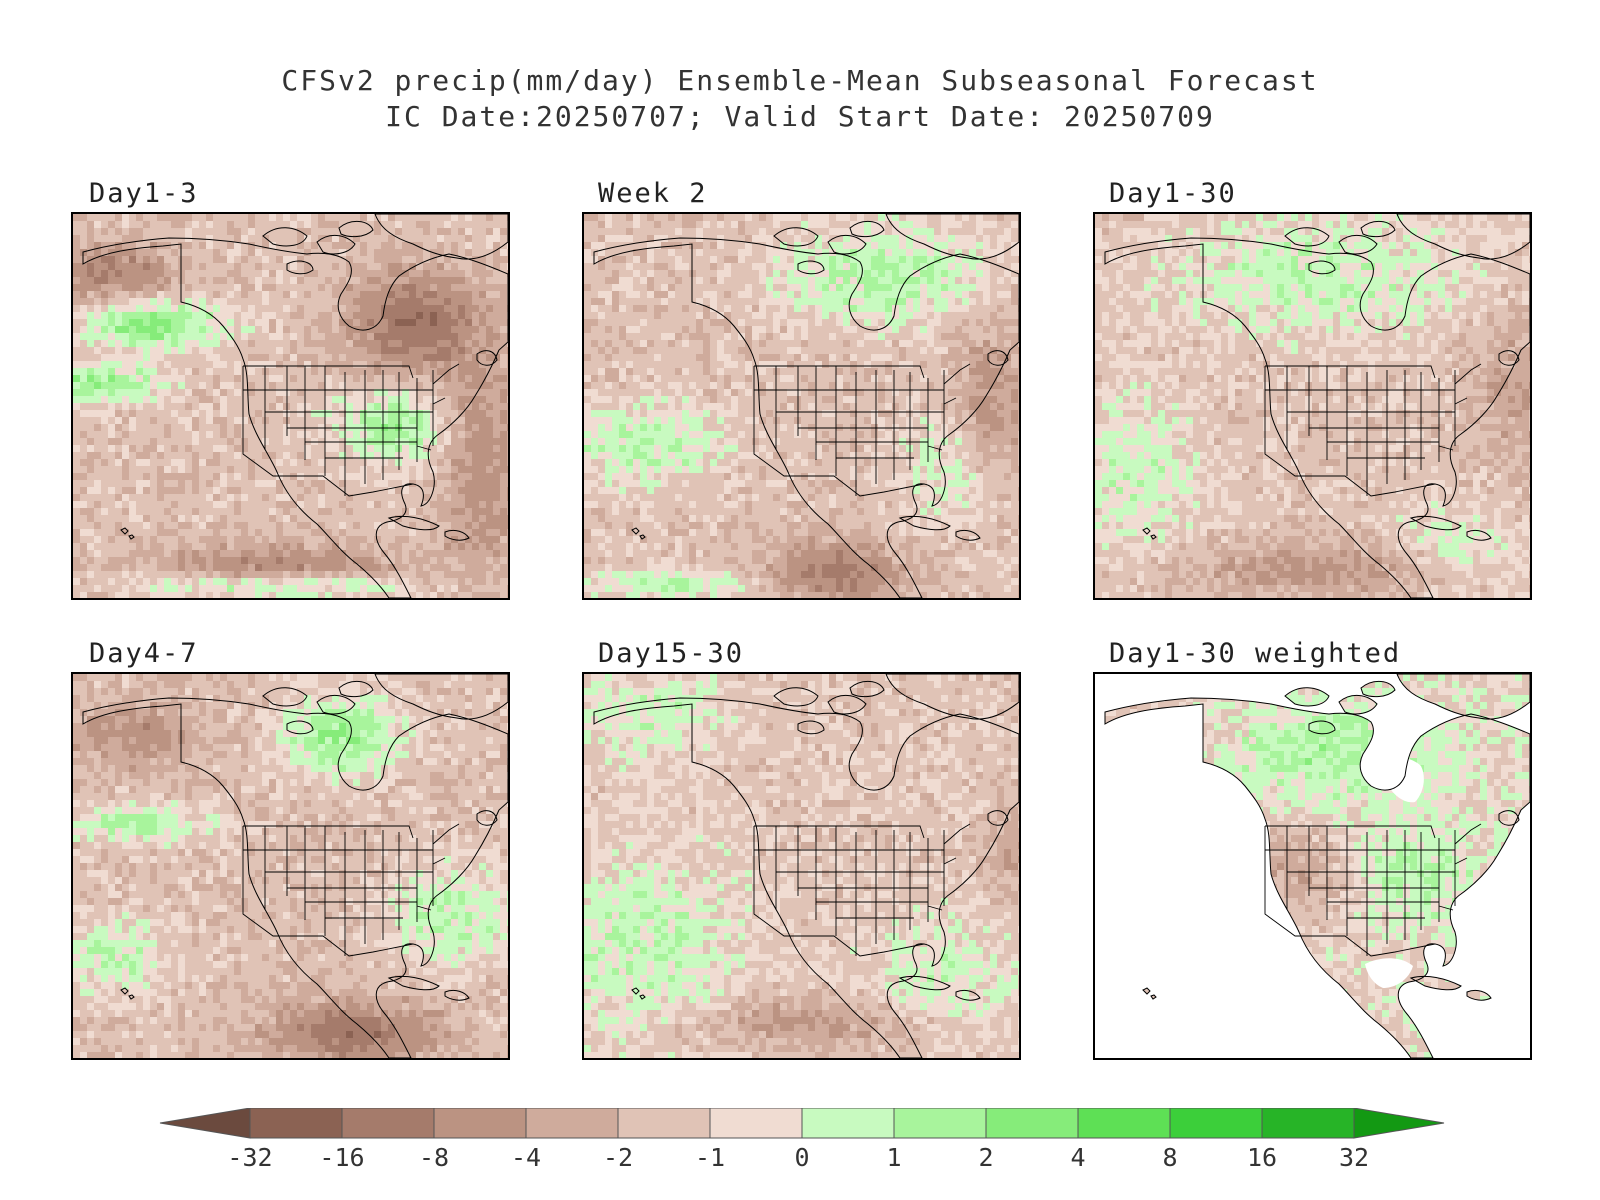 This screenshot has height=1200, width=1600. Describe the element at coordinates (710, 1157) in the screenshot. I see `colorbar-tick-label: -1` at that location.